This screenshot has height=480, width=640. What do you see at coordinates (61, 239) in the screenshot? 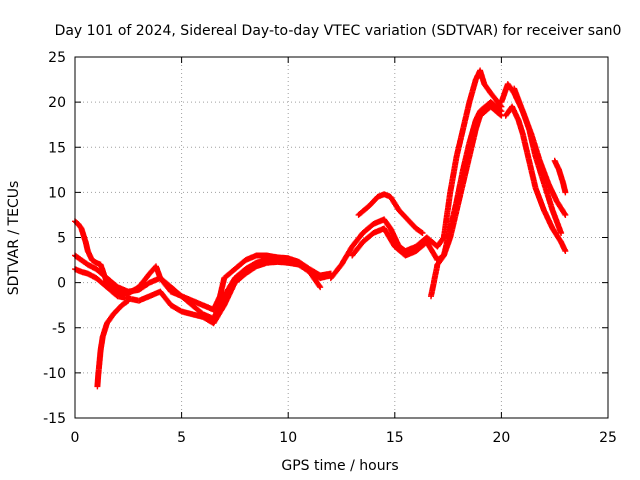
I see `y-tick-label: 5` at bounding box center [61, 239].